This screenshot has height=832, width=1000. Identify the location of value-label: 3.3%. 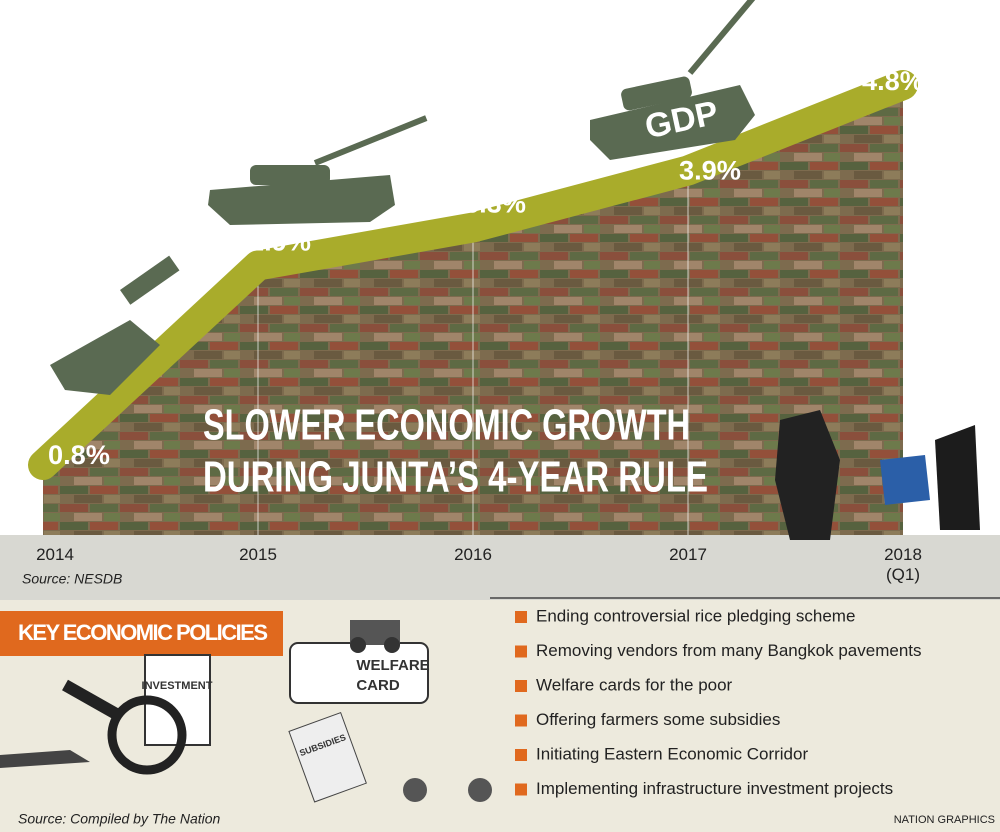
(495, 204).